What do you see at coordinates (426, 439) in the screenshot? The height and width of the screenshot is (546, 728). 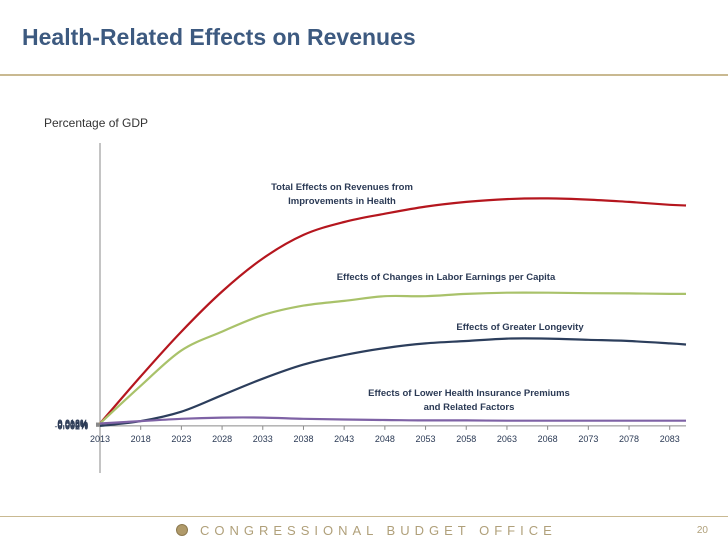 I see `x-tick-label: 2053` at bounding box center [426, 439].